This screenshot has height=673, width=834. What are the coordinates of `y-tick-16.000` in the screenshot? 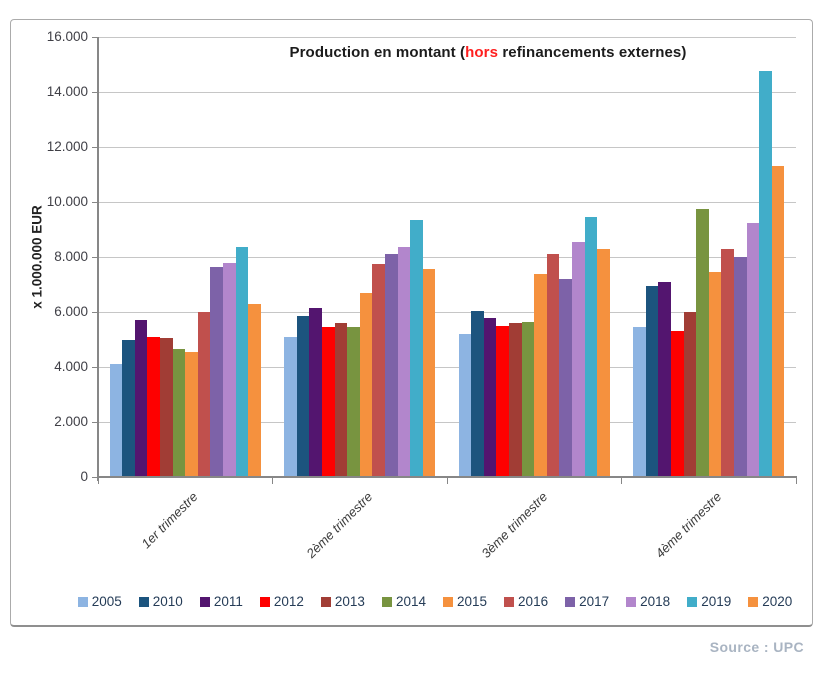 It's located at (95, 37).